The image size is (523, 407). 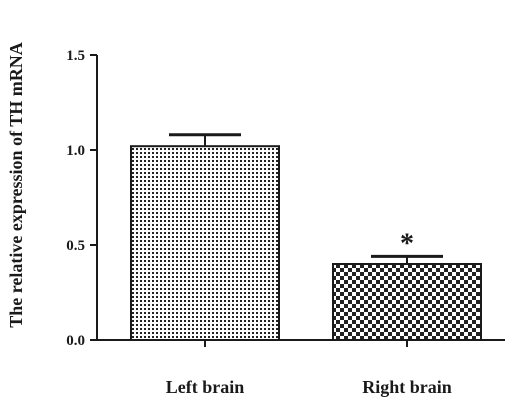 I want to click on y-tick-label: 0.0, so click(x=75, y=341).